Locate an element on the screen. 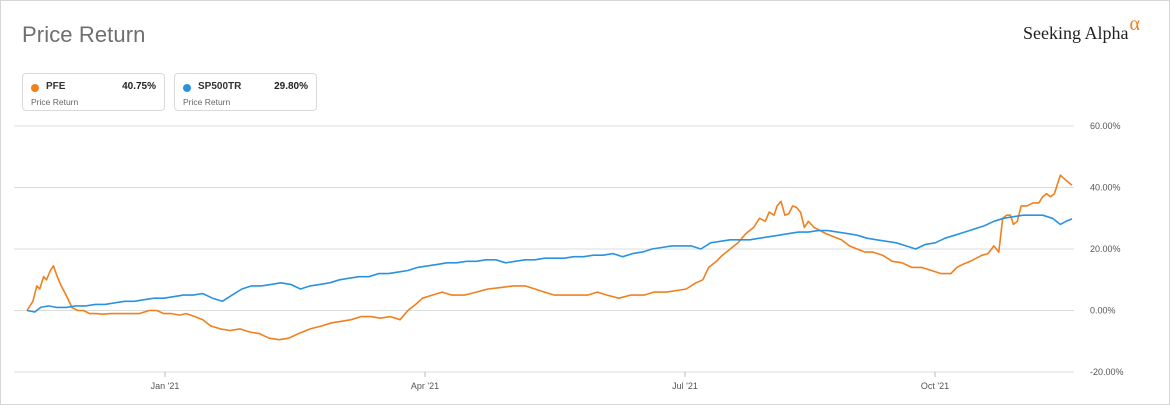  y-tick-label: 0.00% is located at coordinates (1103, 311).